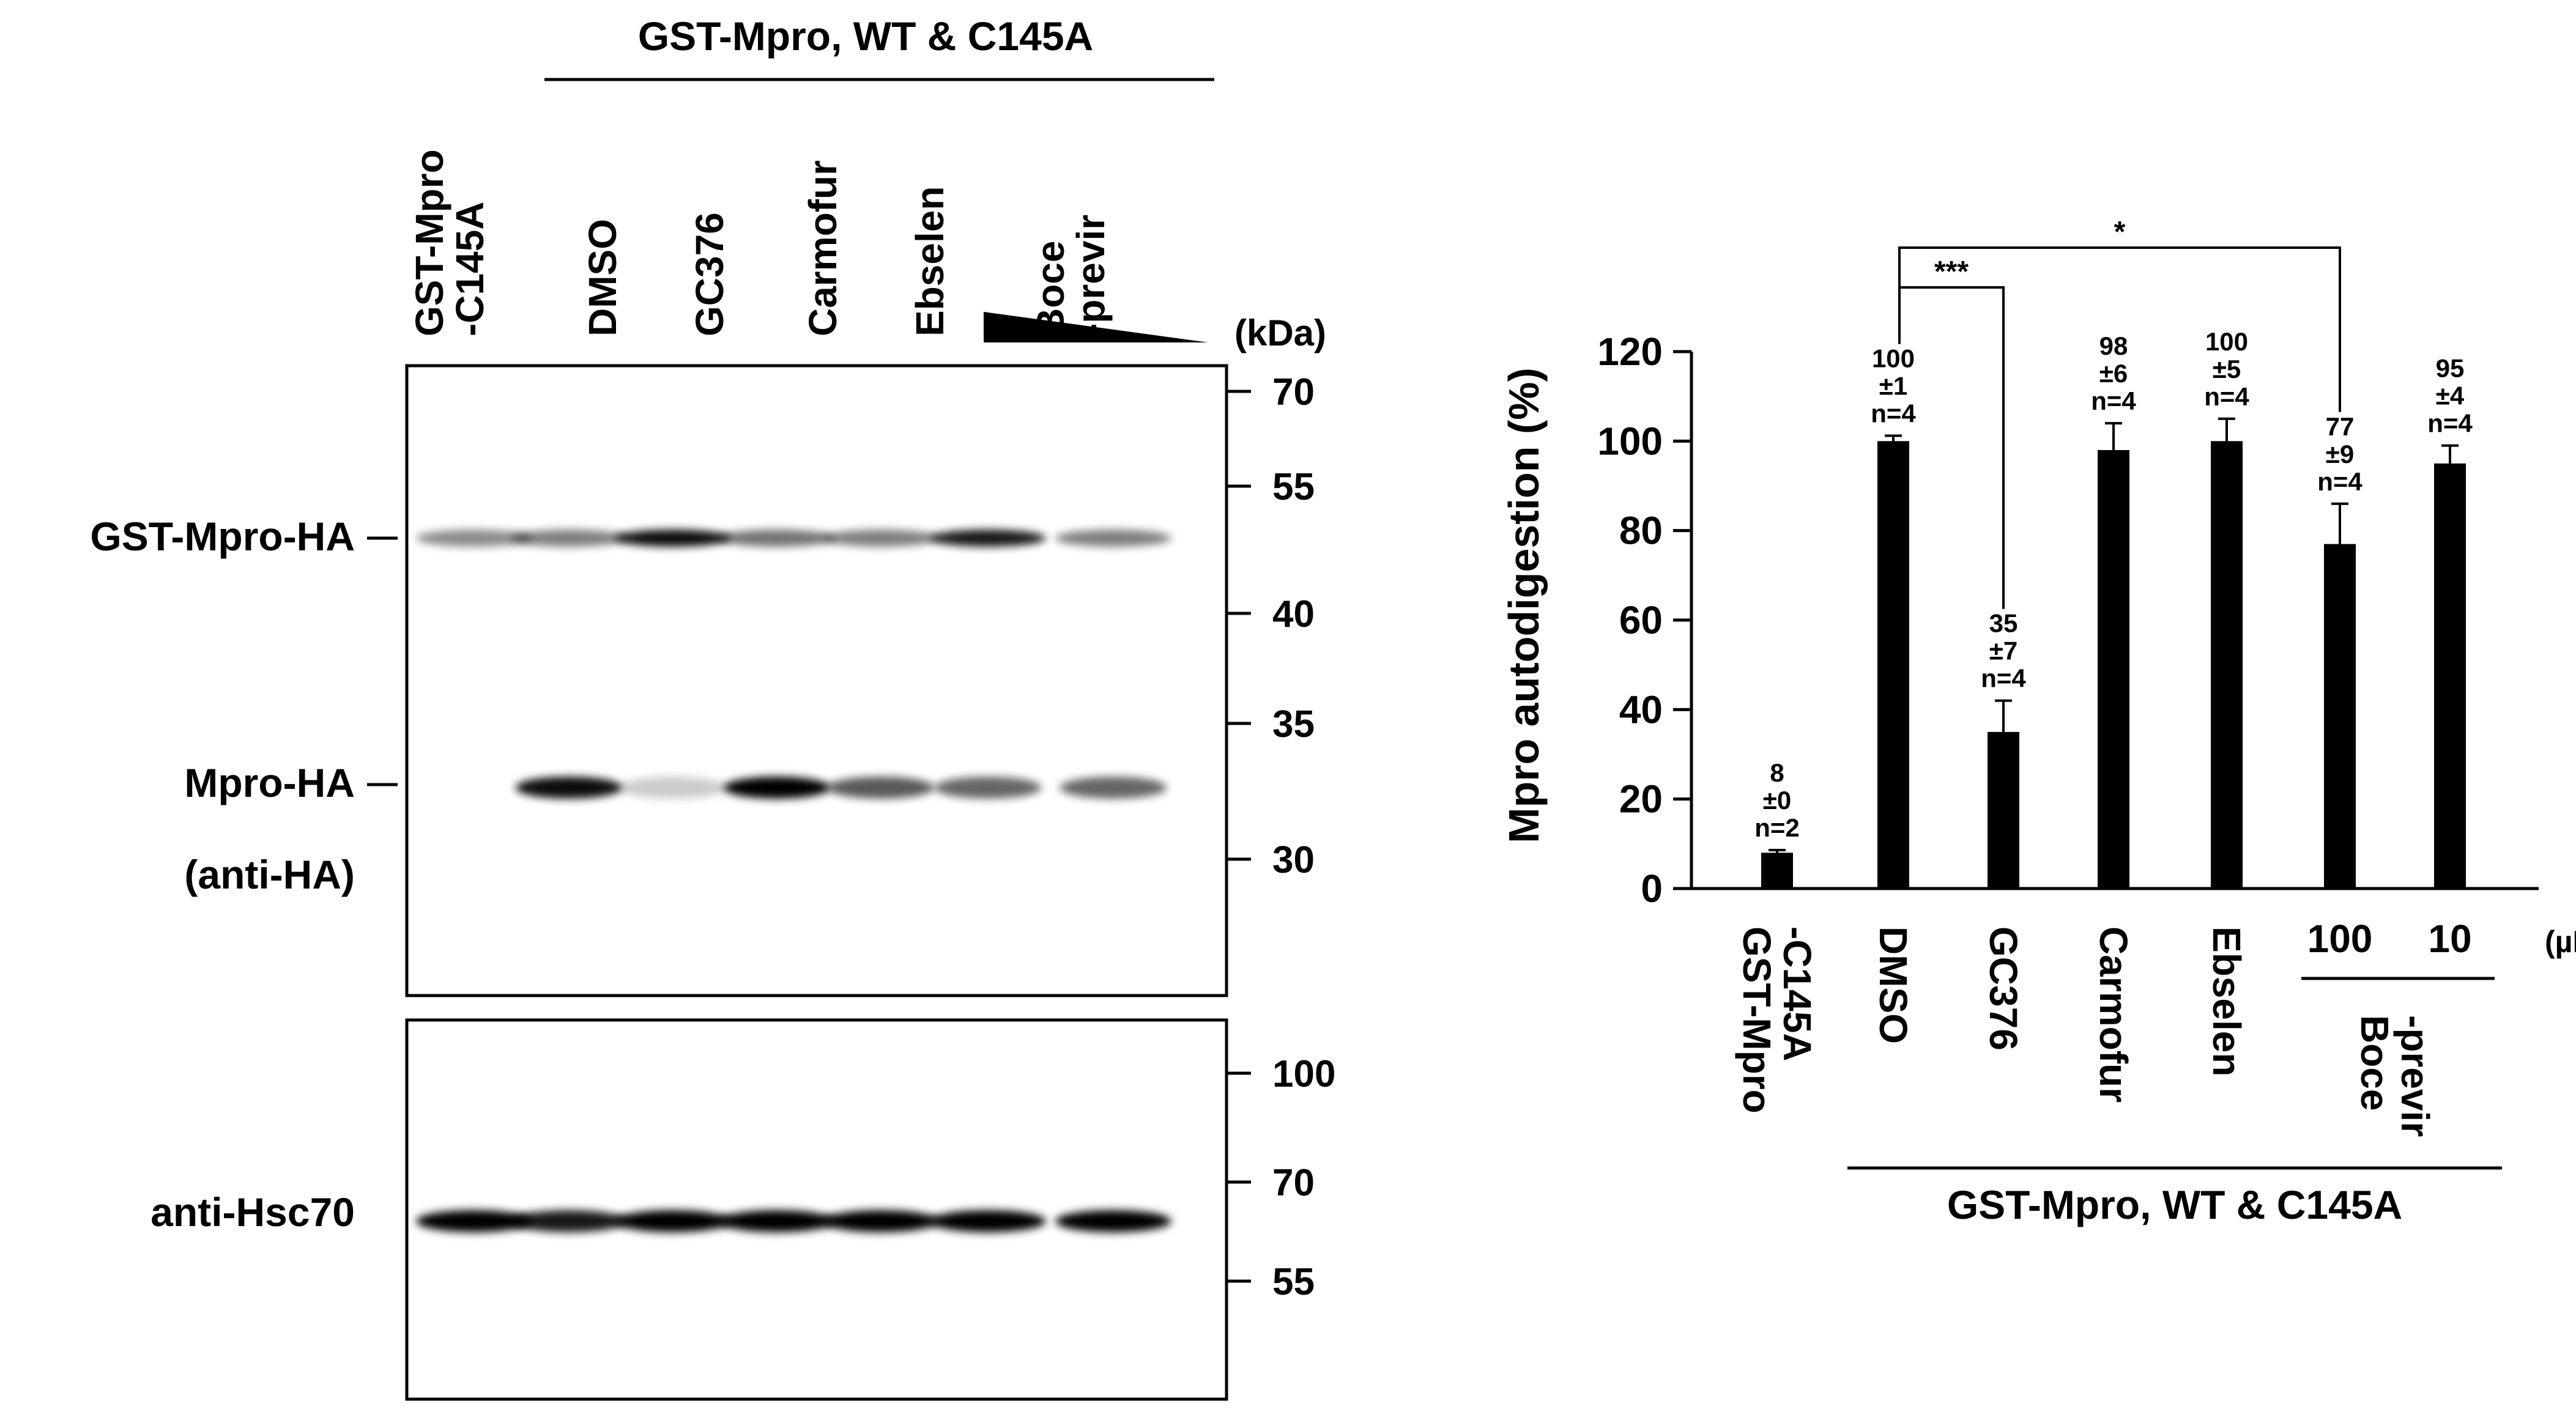 This screenshot has height=1412, width=2576. Describe the element at coordinates (2113, 669) in the screenshot. I see `bar-carmofur` at that location.